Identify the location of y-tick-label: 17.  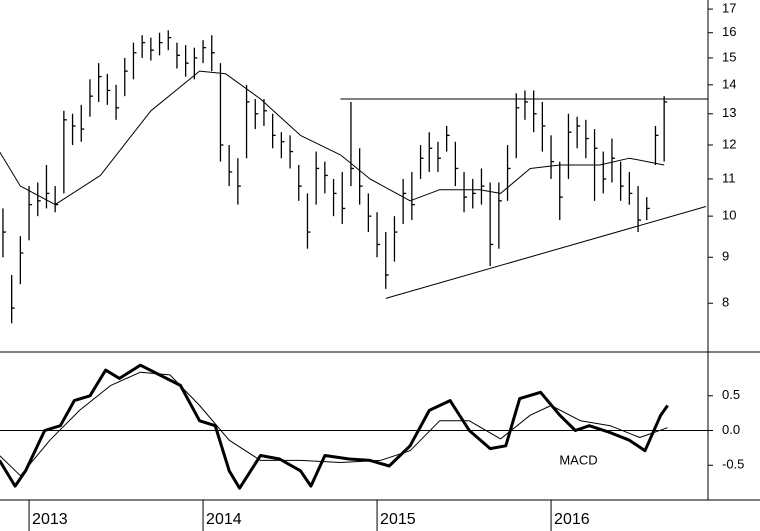
(729, 8).